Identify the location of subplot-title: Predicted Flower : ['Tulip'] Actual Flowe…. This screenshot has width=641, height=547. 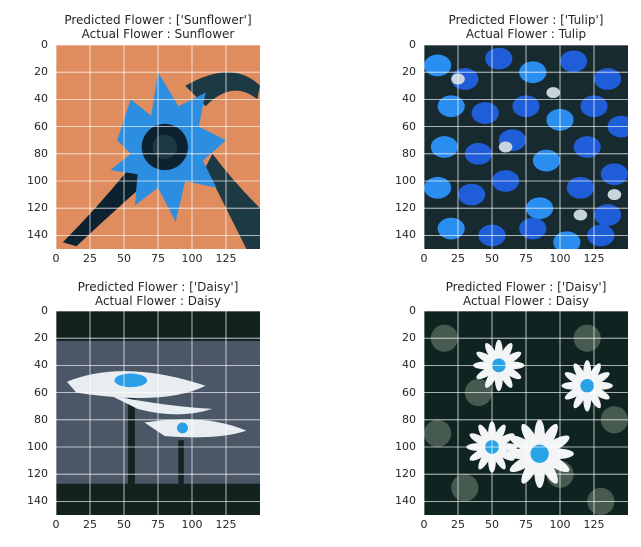
(508, 27).